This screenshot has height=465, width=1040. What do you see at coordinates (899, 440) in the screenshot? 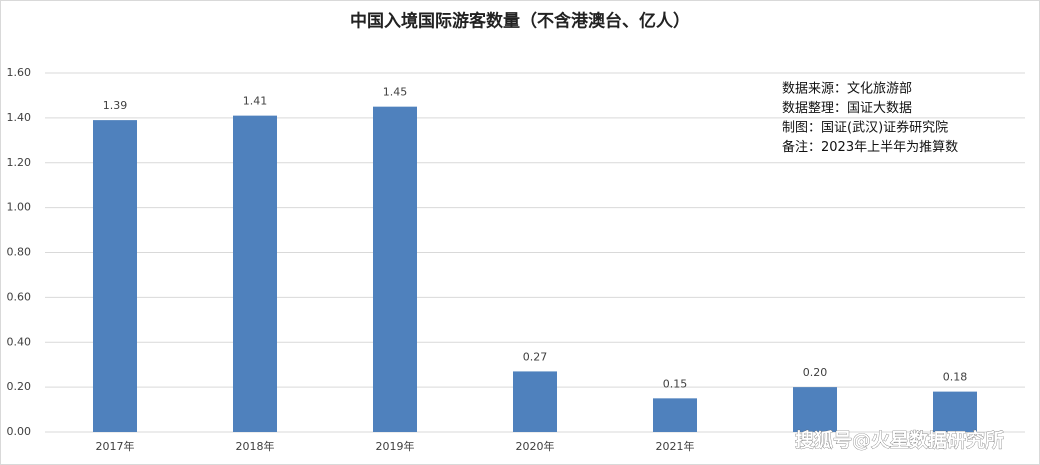
I see `watermark: 搜狐号@火星数据研究所` at bounding box center [899, 440].